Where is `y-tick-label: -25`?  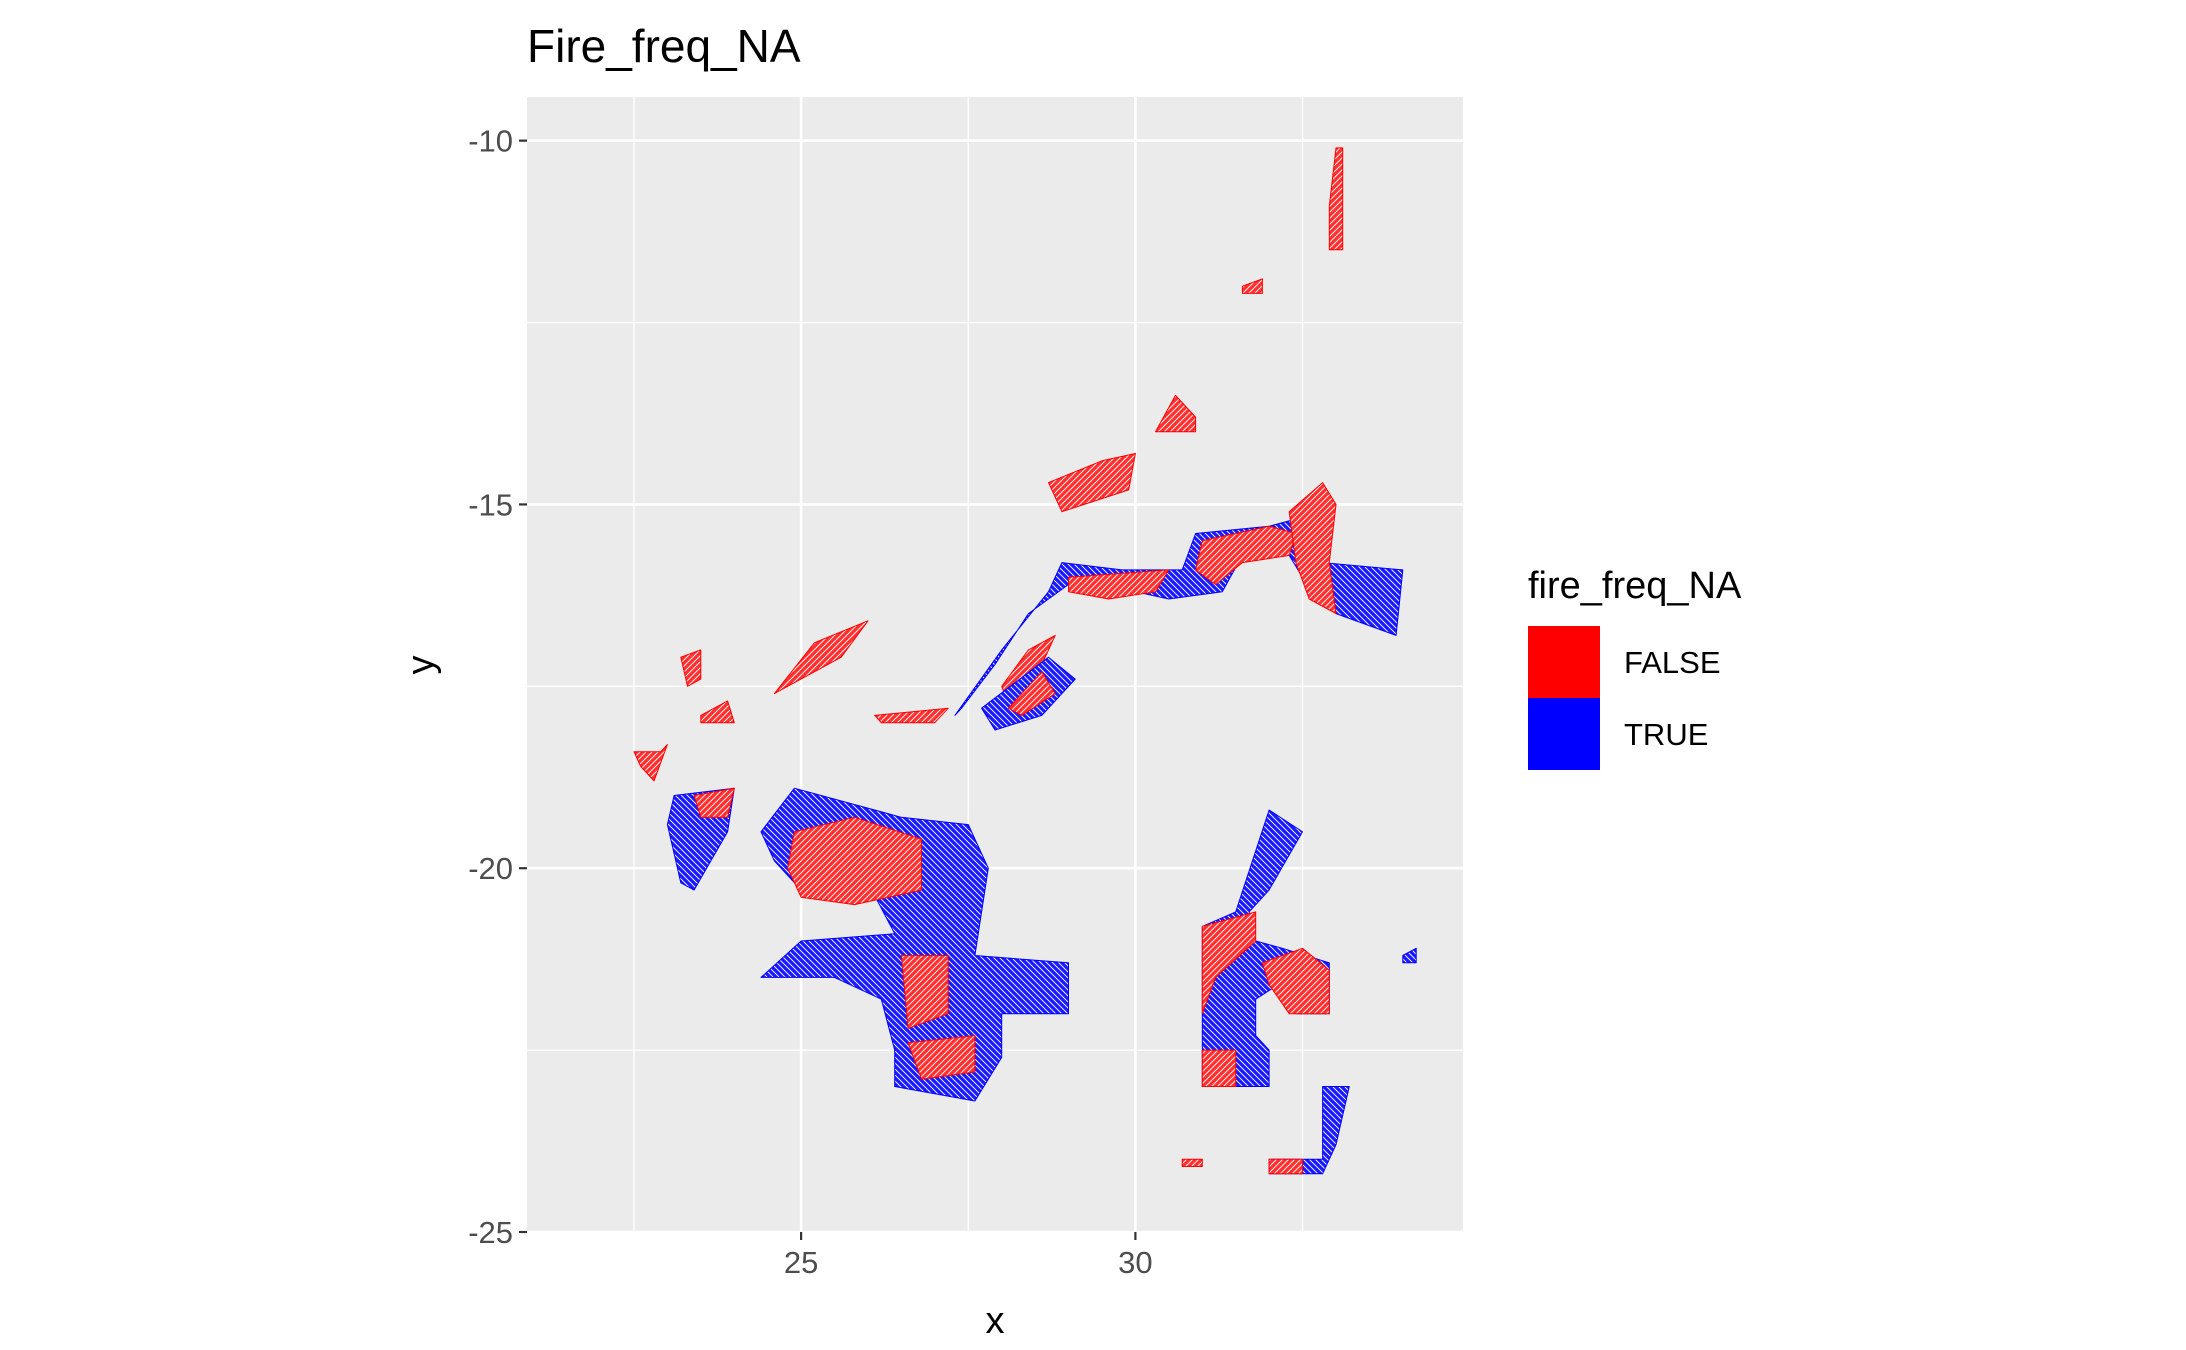 y-tick-label: -25 is located at coordinates (490, 1232).